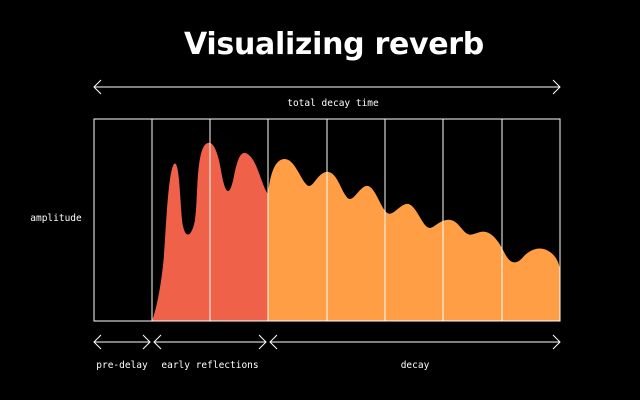 This screenshot has width=640, height=400. I want to click on early-reflections-label: early reflections, so click(209, 365).